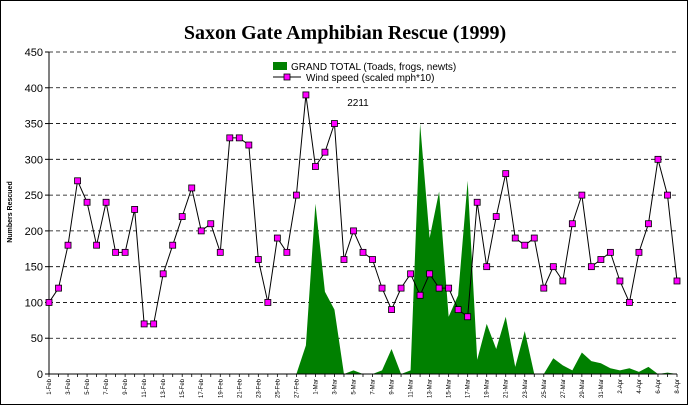  What do you see at coordinates (345, 33) in the screenshot?
I see `chart-title: Saxon Gate Amphibian Rescue (1999)` at bounding box center [345, 33].